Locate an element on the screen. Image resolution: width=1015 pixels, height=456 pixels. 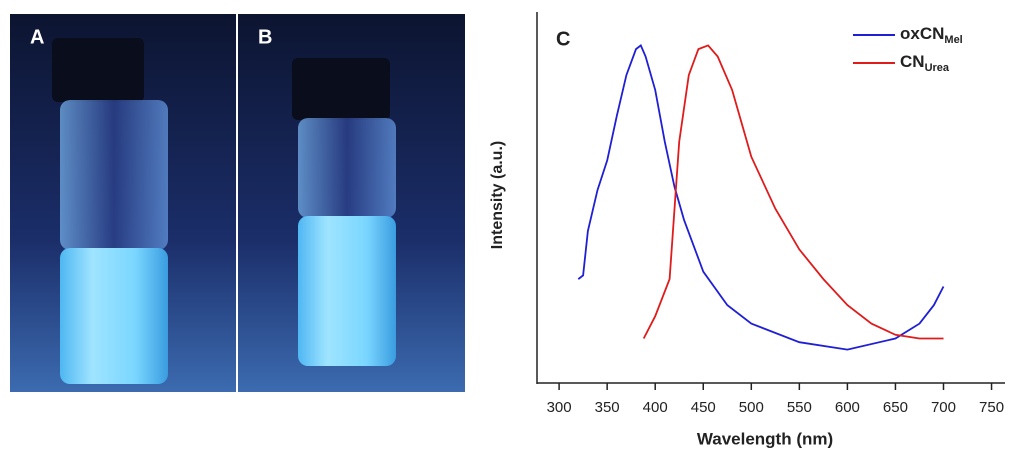
x-tick-label: 600 is located at coordinates (847, 407).